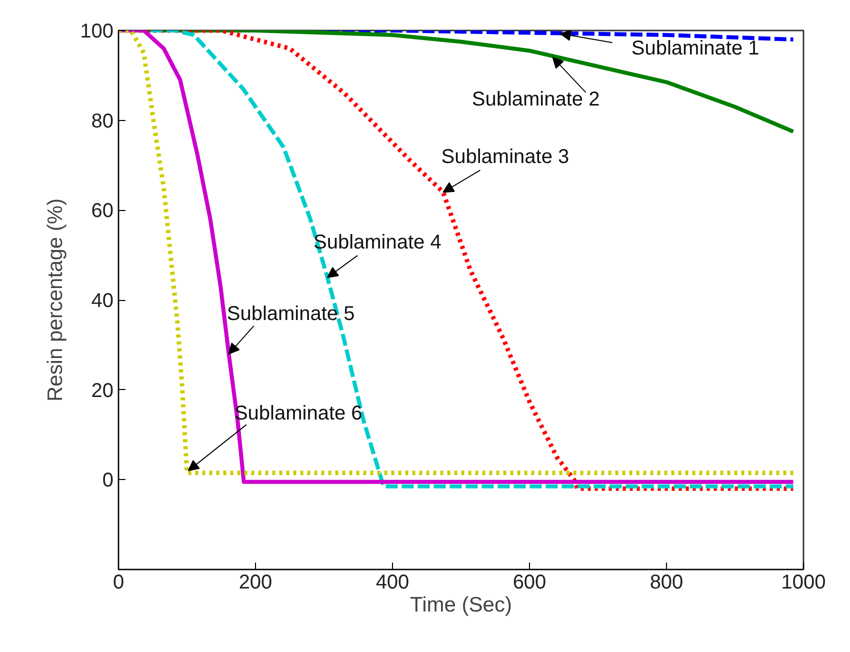  I want to click on annotation: Sublaminate 2, so click(536, 99).